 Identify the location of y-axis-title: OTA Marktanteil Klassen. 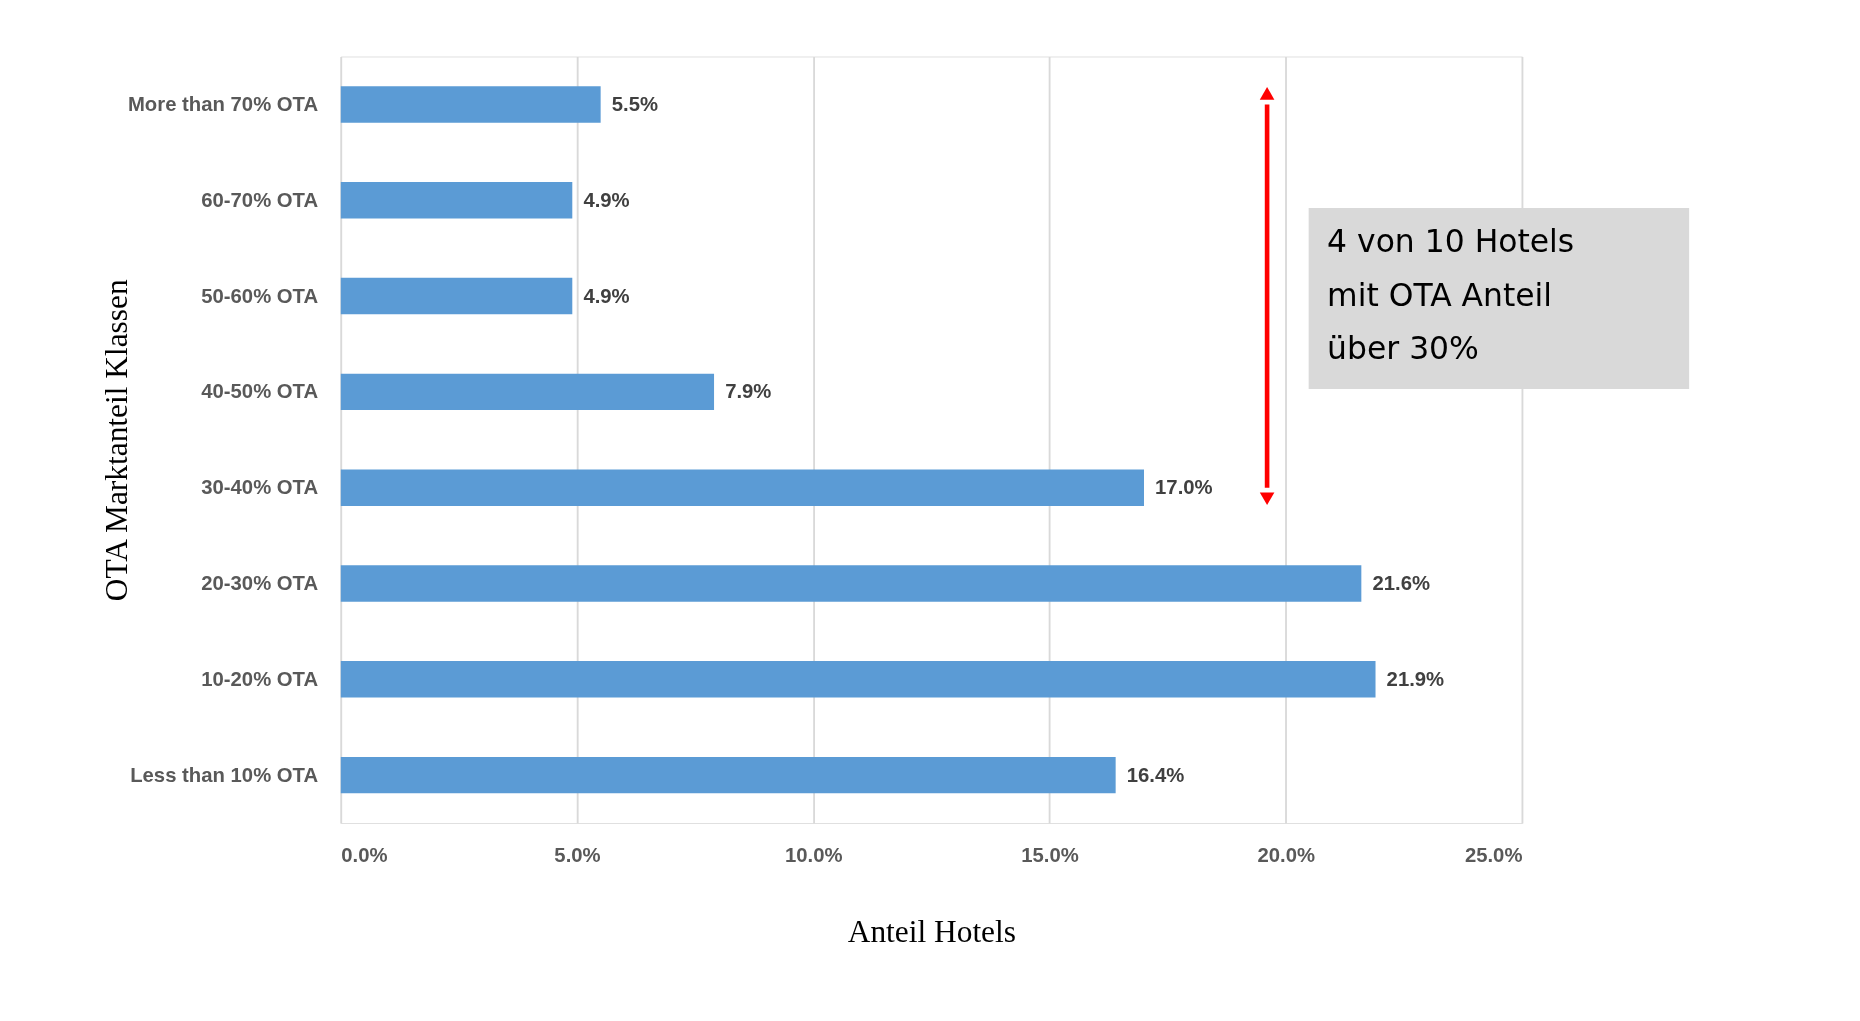
(116, 440).